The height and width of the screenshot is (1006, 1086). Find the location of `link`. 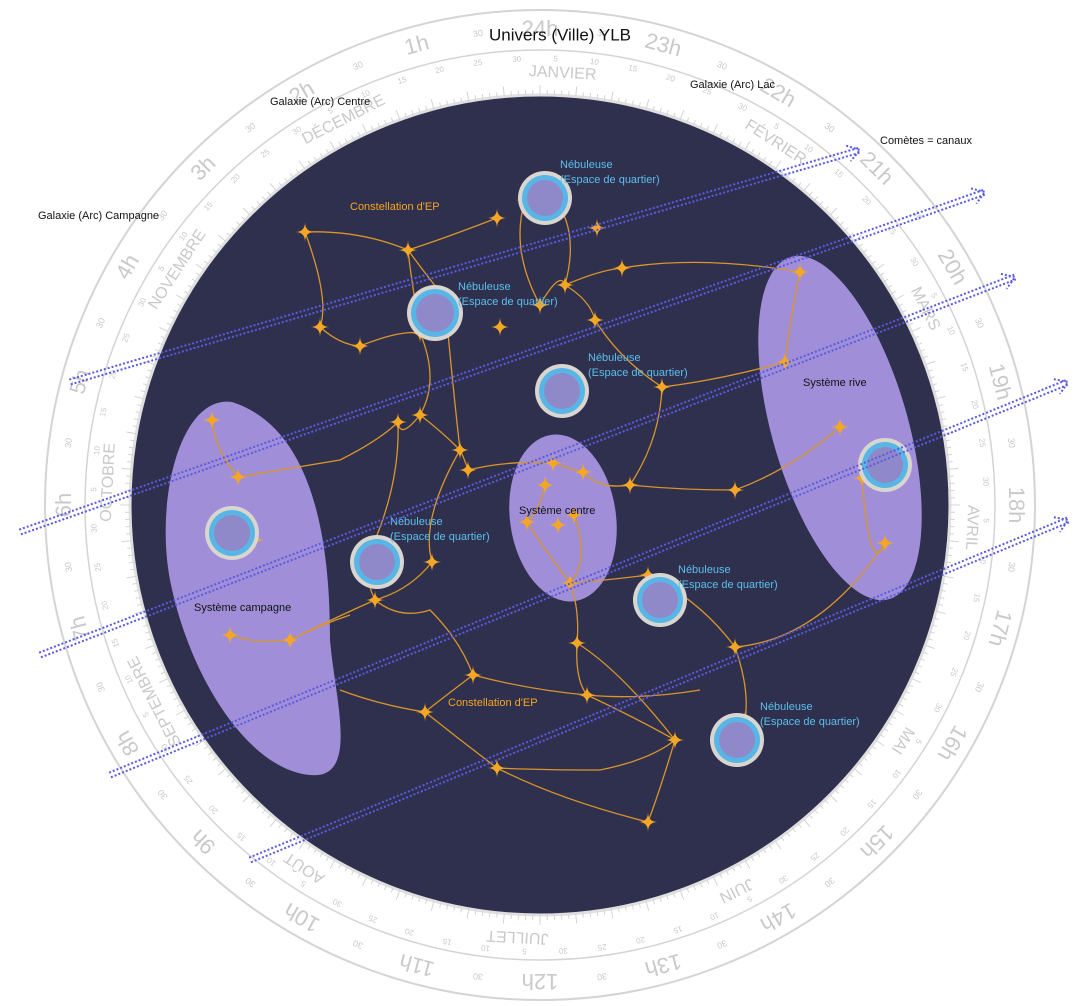

link is located at coordinates (375, 469).